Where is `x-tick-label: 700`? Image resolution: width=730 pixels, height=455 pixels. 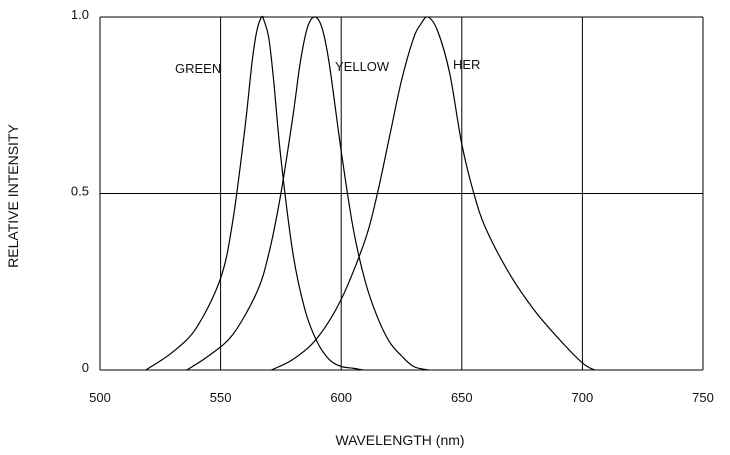
x-tick-label: 700 is located at coordinates (583, 397).